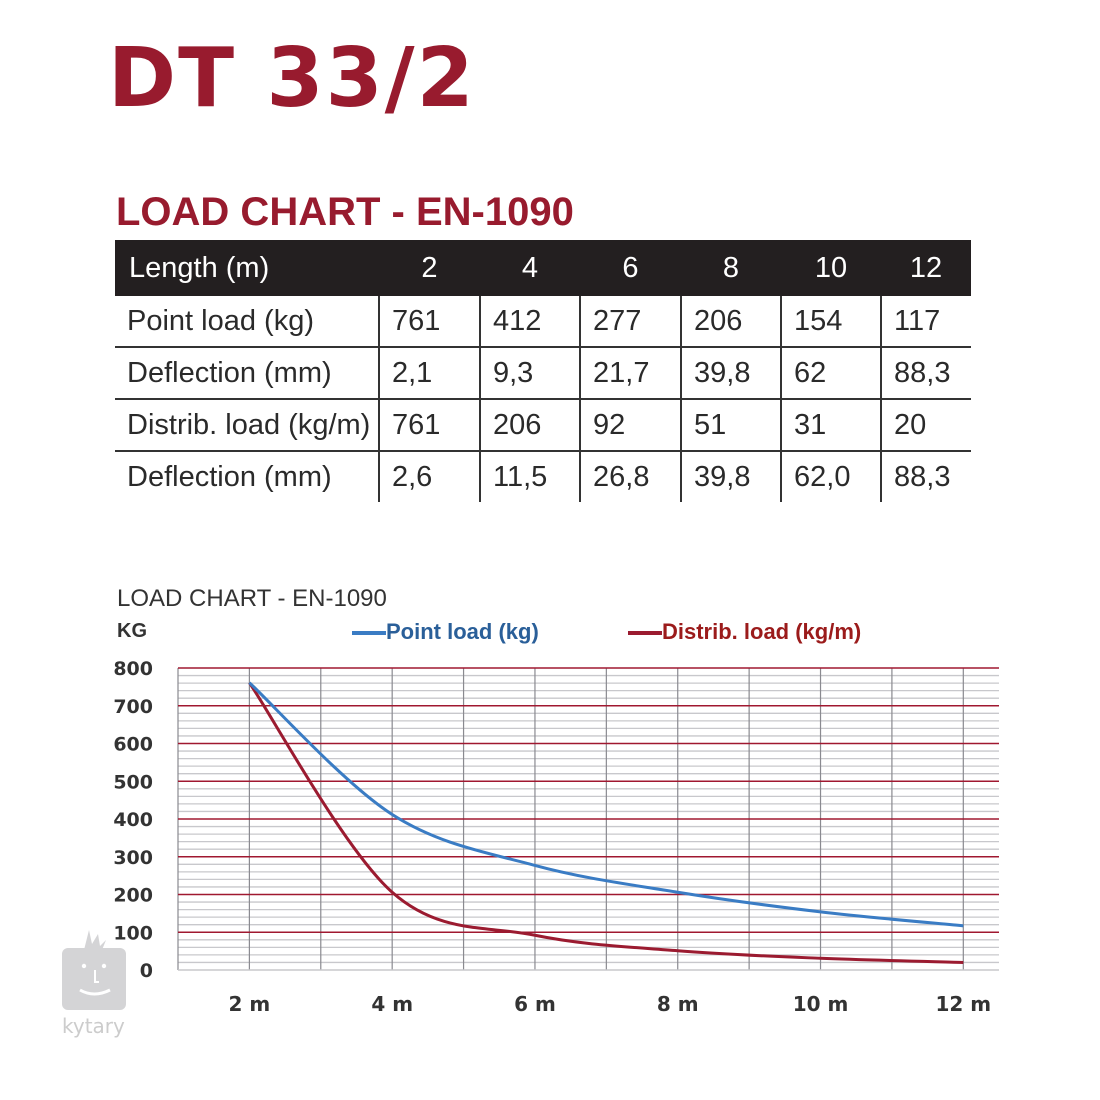  I want to click on series-line-point-load, so click(606, 804).